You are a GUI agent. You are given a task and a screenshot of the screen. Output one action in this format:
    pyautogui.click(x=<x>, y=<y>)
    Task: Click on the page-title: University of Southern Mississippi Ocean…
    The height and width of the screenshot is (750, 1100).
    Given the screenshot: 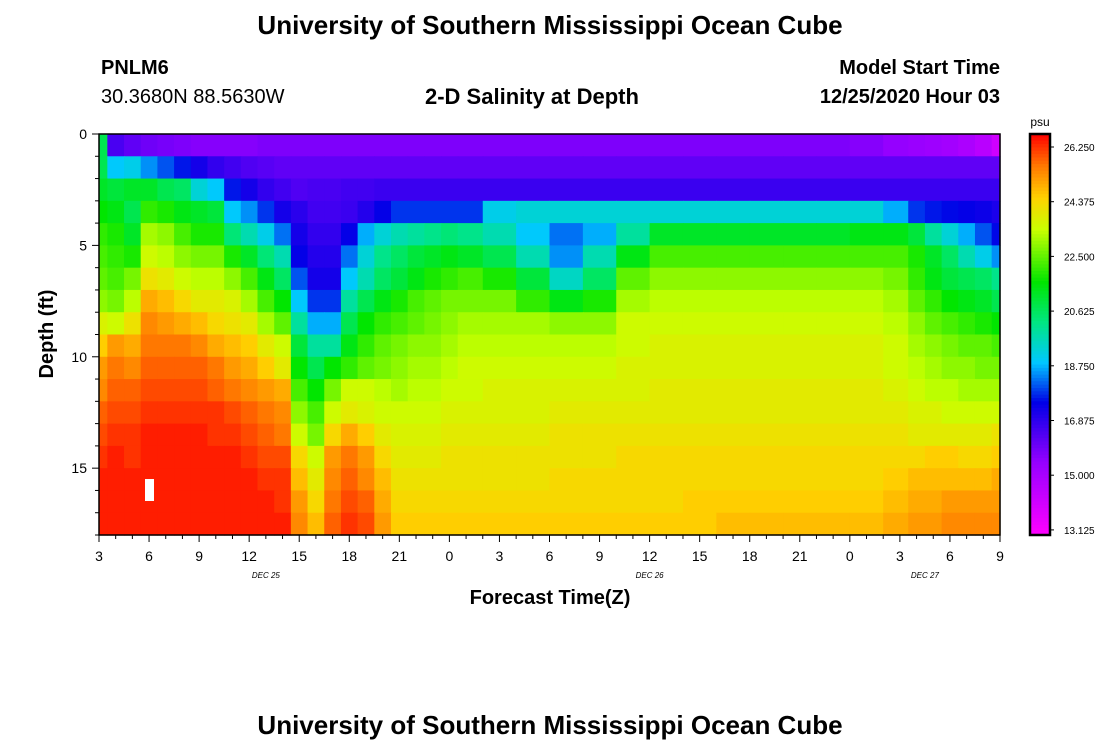 What is the action you would take?
    pyautogui.click(x=550, y=25)
    